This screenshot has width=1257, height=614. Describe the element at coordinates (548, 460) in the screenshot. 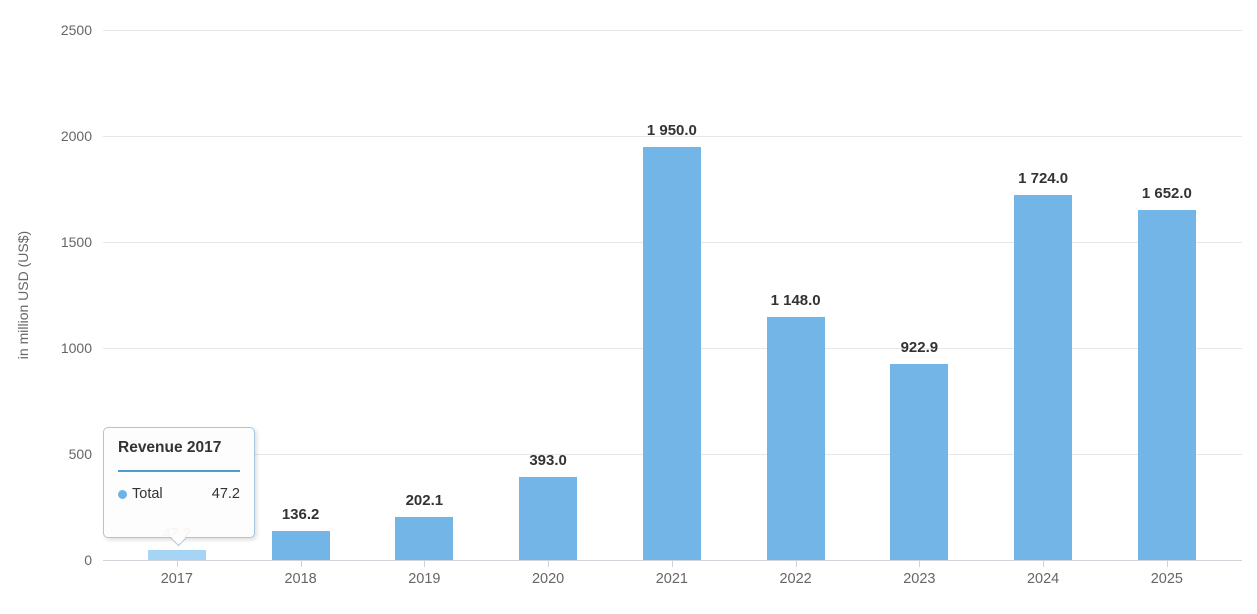

I see `data-label-2020: 393.0` at that location.